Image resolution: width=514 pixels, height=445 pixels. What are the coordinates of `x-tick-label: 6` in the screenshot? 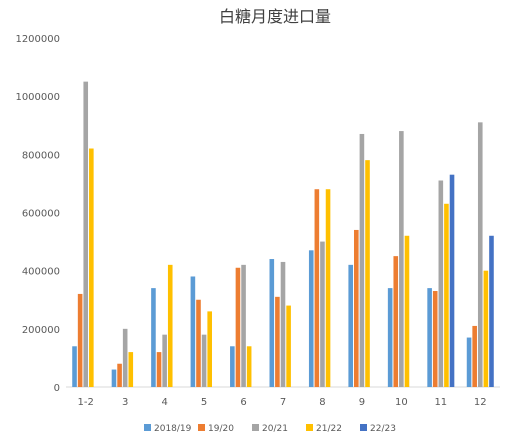 It's located at (243, 402).